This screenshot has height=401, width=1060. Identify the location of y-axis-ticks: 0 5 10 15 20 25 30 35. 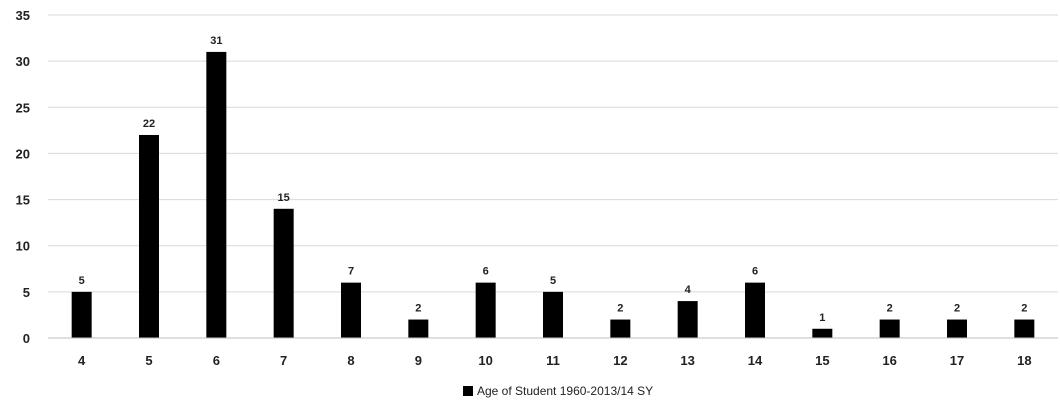
(23, 177).